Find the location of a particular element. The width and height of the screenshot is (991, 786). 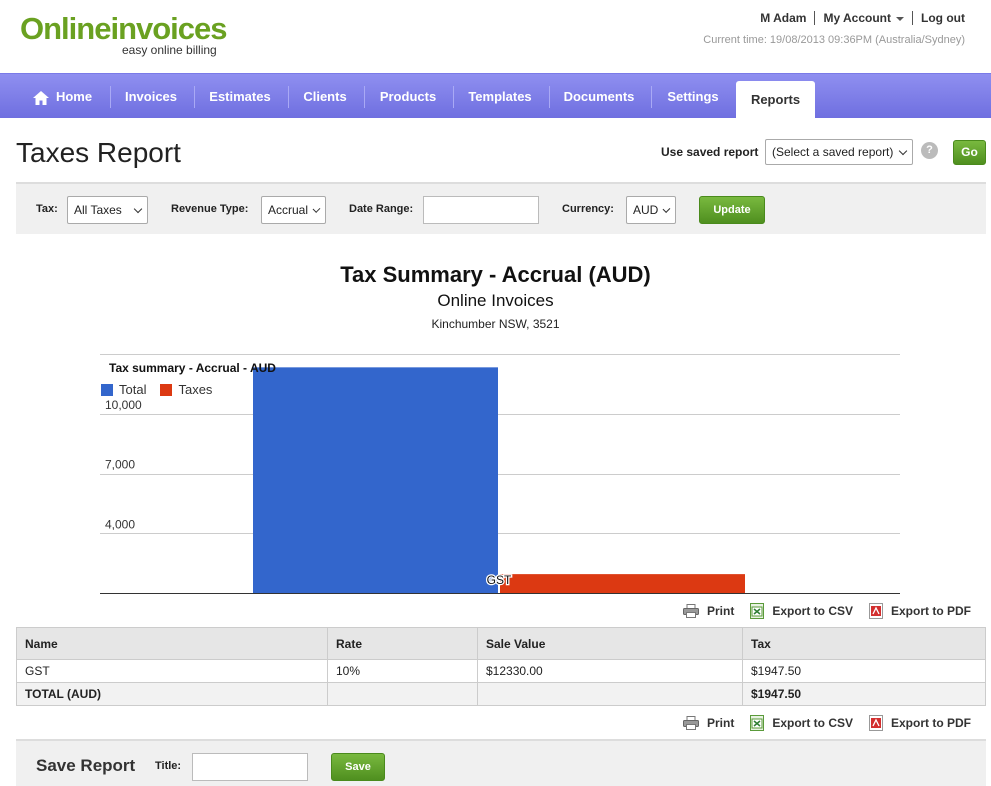

total-label: TOTAL (AUD) is located at coordinates (172, 694).